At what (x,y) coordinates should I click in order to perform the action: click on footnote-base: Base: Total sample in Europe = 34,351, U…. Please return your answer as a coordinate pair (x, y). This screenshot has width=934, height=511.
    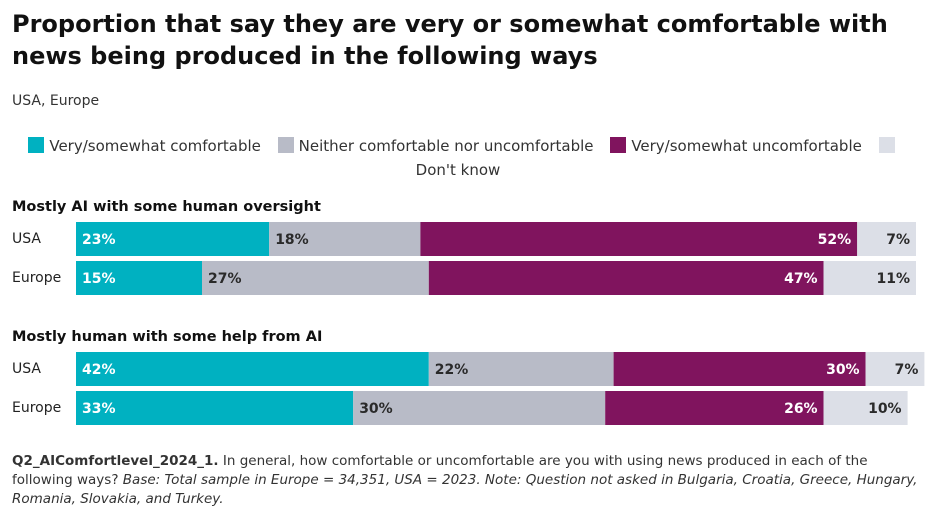
    Looking at the image, I should click on (465, 489).